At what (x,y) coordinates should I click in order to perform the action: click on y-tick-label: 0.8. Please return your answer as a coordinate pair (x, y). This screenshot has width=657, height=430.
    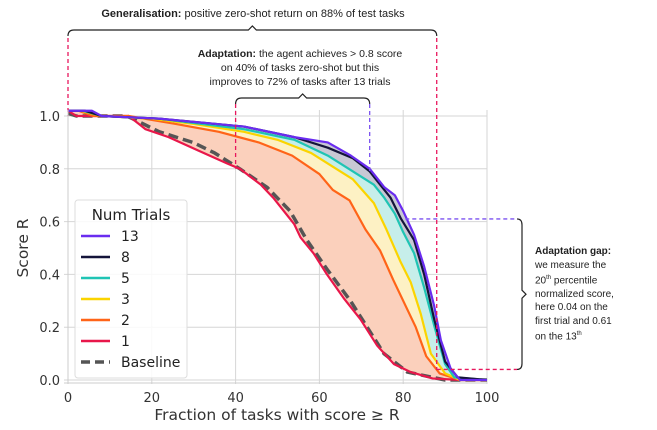
    Looking at the image, I should click on (49, 170).